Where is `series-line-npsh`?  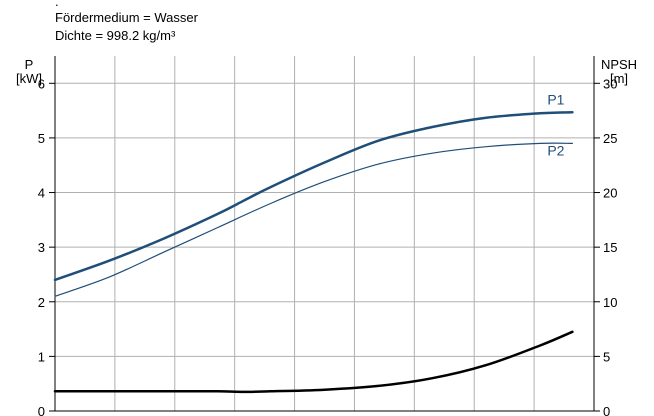 series-line-npsh is located at coordinates (313, 362).